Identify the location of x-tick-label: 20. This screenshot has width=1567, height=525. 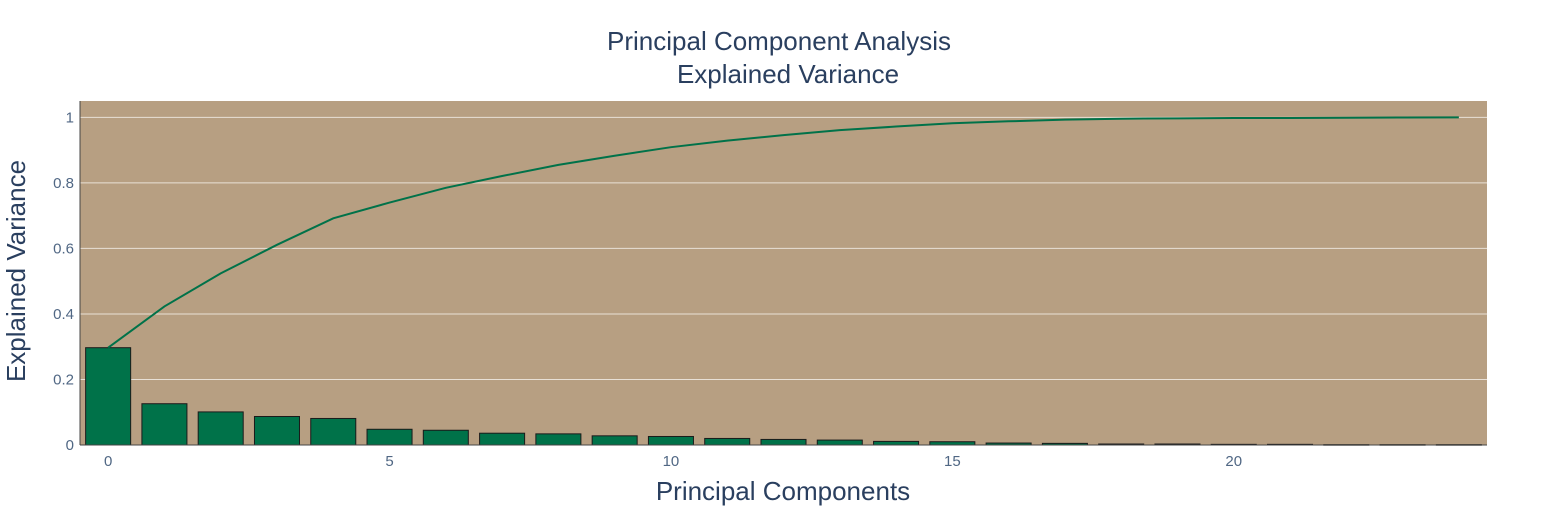
(1233, 461).